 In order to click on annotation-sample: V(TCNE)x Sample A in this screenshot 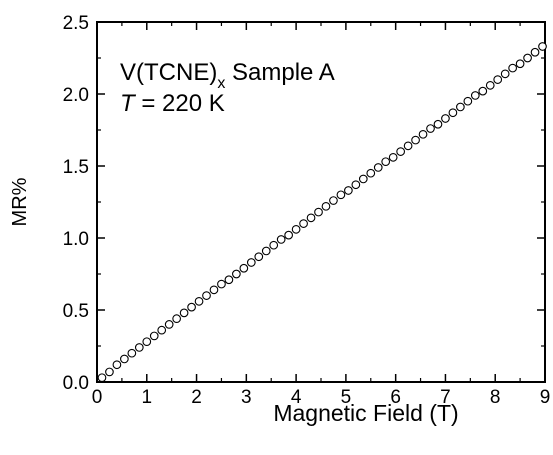, I will do `click(227, 75)`.